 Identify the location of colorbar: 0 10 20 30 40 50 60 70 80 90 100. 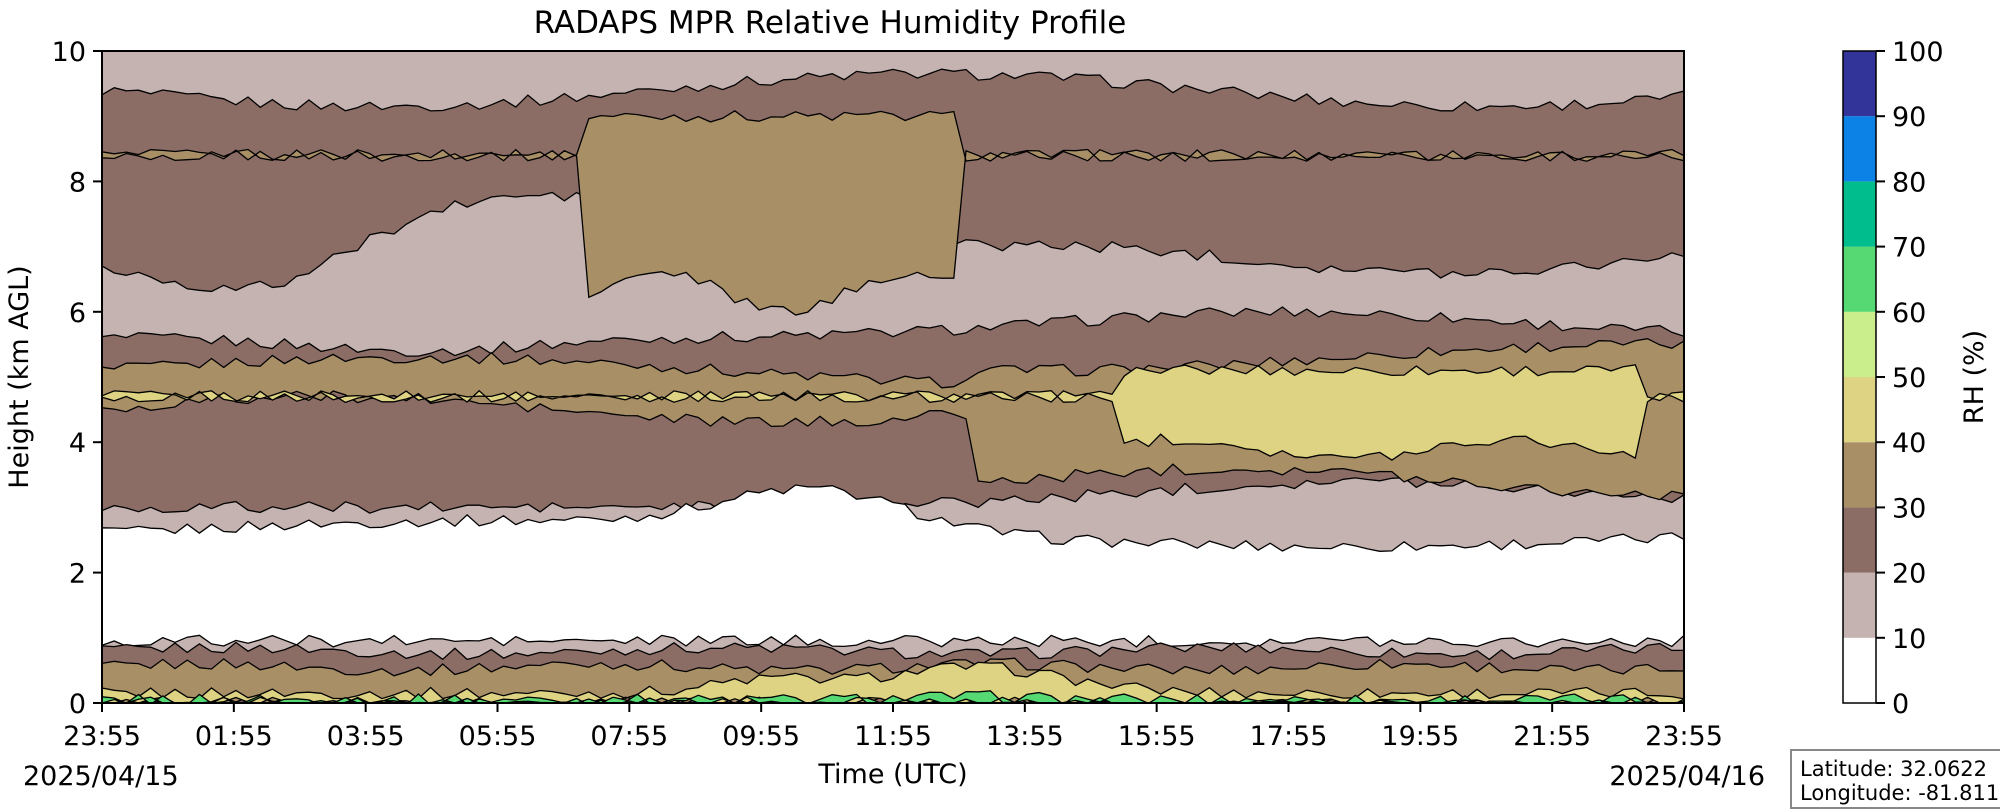
(1893, 378).